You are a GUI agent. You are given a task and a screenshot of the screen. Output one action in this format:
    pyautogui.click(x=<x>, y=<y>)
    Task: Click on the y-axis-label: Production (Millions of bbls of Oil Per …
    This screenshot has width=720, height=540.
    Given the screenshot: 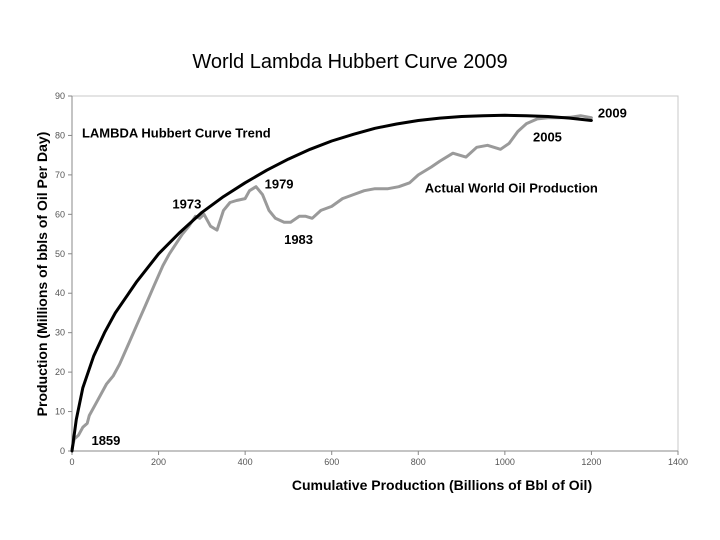 What is the action you would take?
    pyautogui.click(x=42, y=274)
    